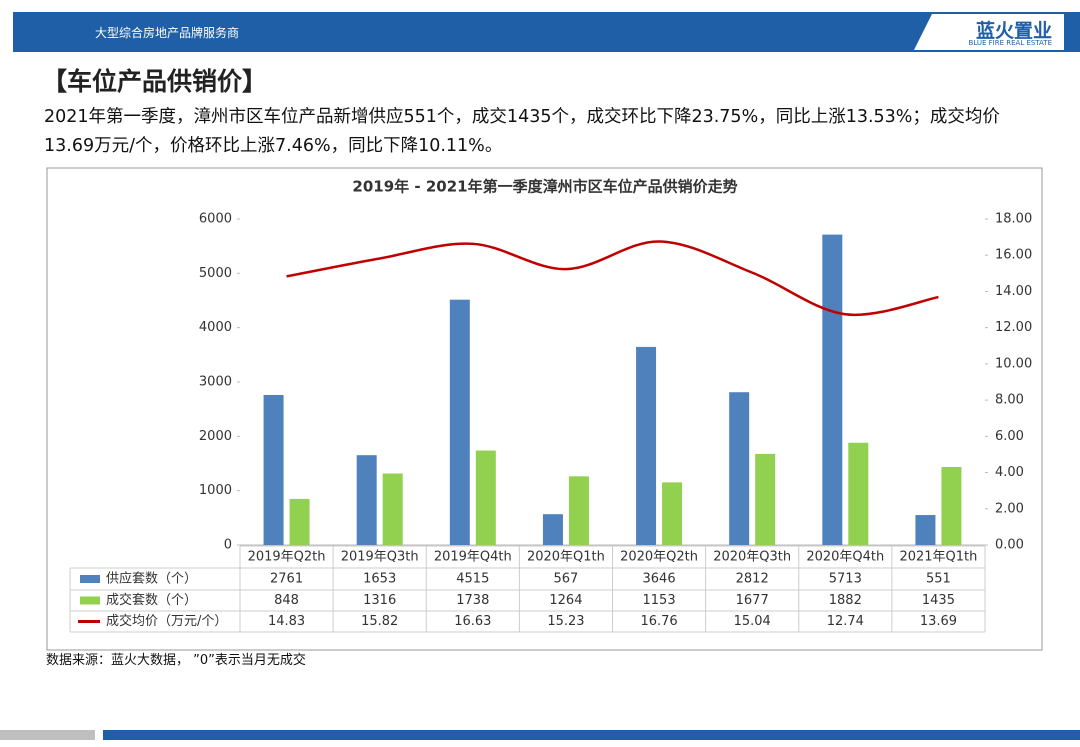 The width and height of the screenshot is (1080, 747). I want to click on table-value: 4515, so click(472, 579).